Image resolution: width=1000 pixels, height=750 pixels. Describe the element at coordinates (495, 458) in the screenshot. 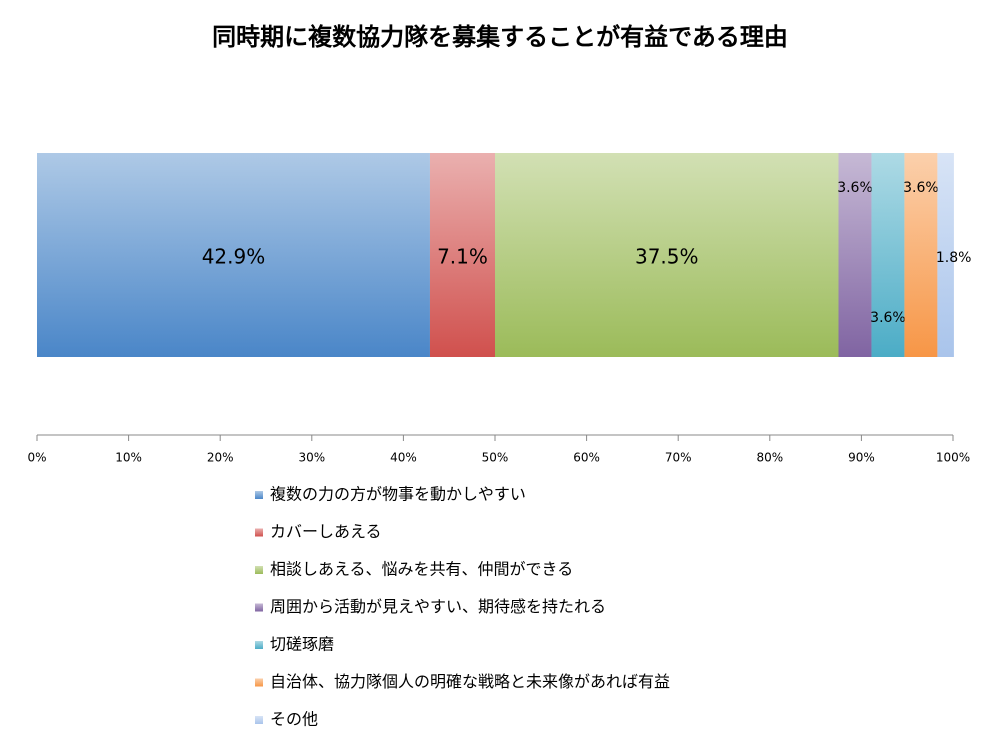

I see `x-tick-label: 50%` at that location.